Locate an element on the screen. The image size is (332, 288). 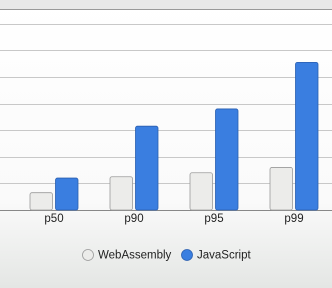
x-tick-label: p99 is located at coordinates (293, 219).